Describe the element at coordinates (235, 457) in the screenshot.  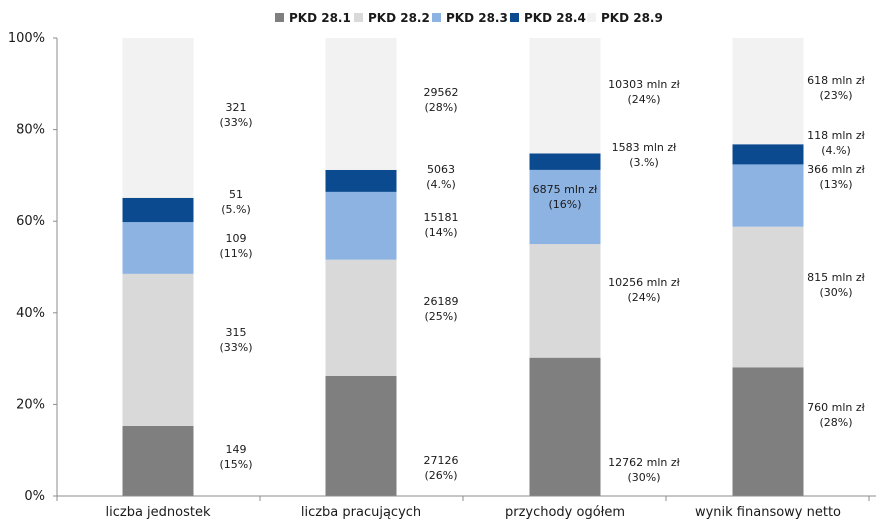
I see `data-label: 149 (15%)` at that location.